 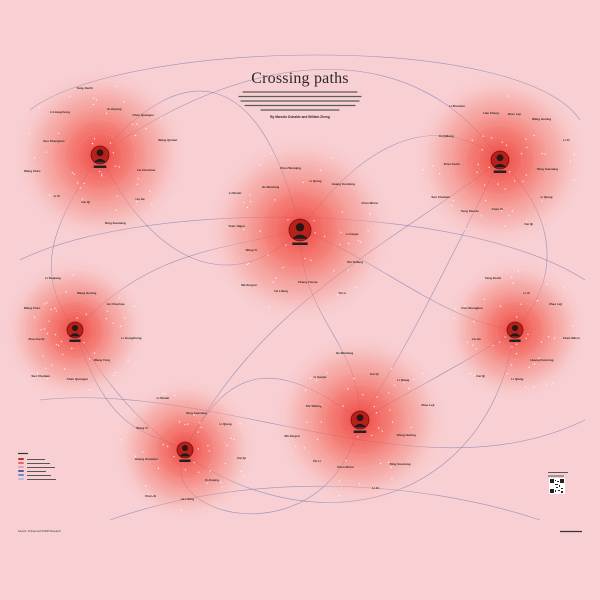 What do you see at coordinates (23, 453) in the screenshot?
I see `legend-title-text-line` at bounding box center [23, 453].